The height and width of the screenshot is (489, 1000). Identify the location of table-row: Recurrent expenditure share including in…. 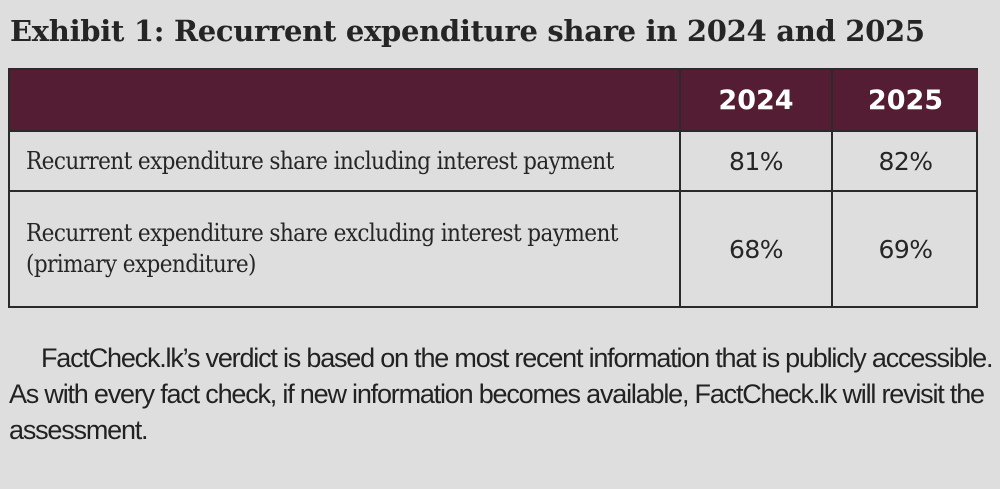
(494, 160).